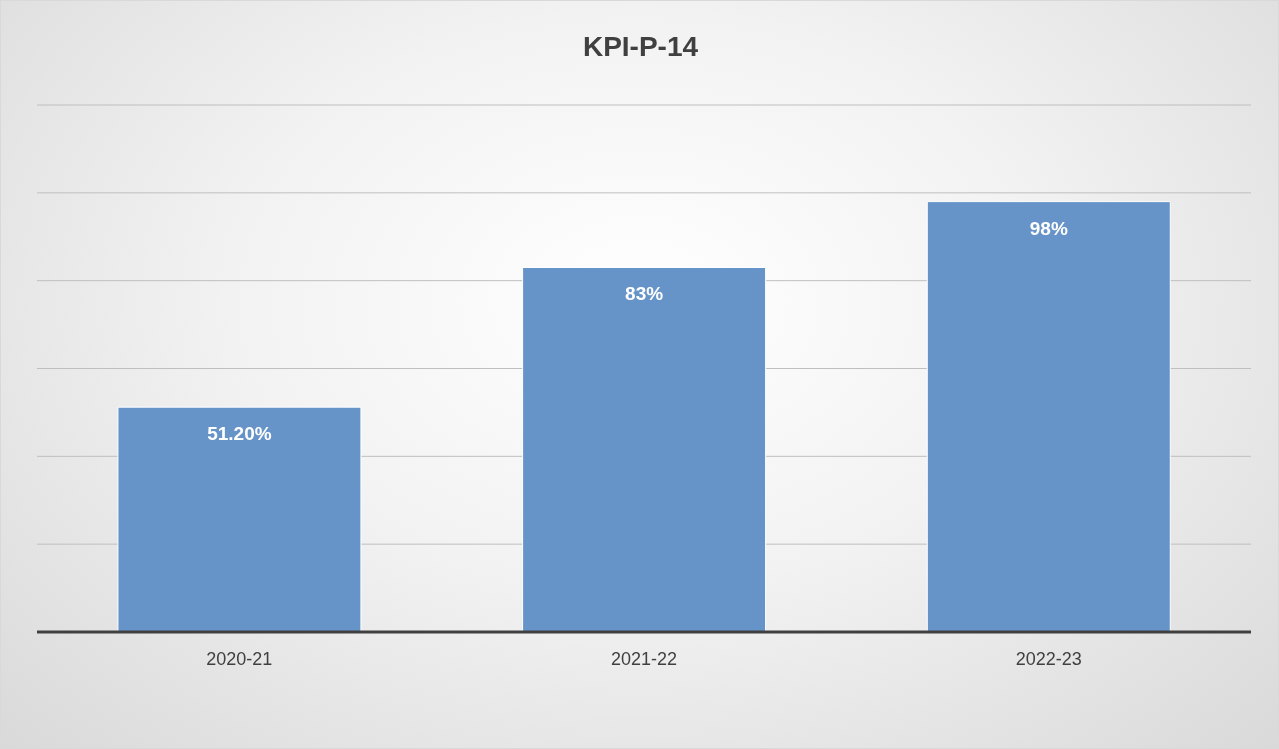 The height and width of the screenshot is (749, 1279). Describe the element at coordinates (644, 294) in the screenshot. I see `data-label: 83%` at that location.